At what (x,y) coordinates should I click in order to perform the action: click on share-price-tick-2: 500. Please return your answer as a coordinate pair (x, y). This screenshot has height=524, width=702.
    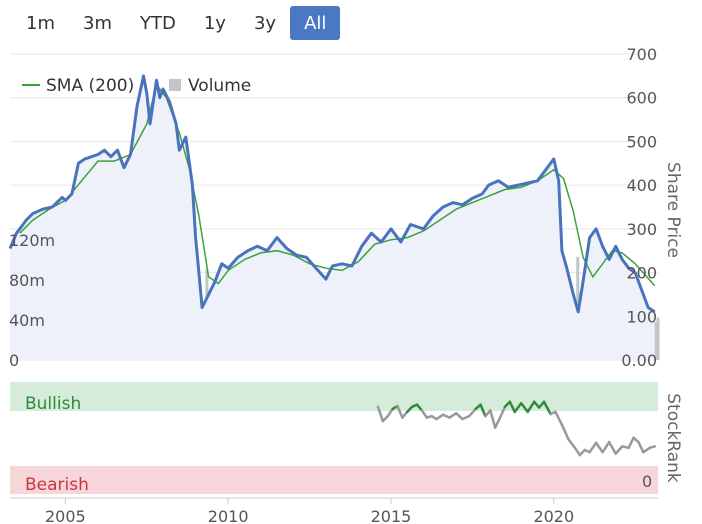
    Looking at the image, I should click on (641, 141).